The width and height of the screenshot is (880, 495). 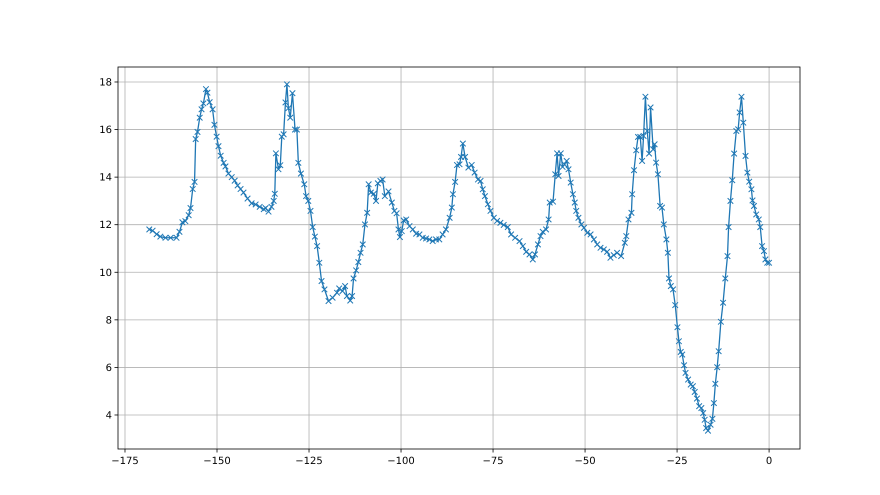 I want to click on x-tick-label: −50, so click(x=585, y=461).